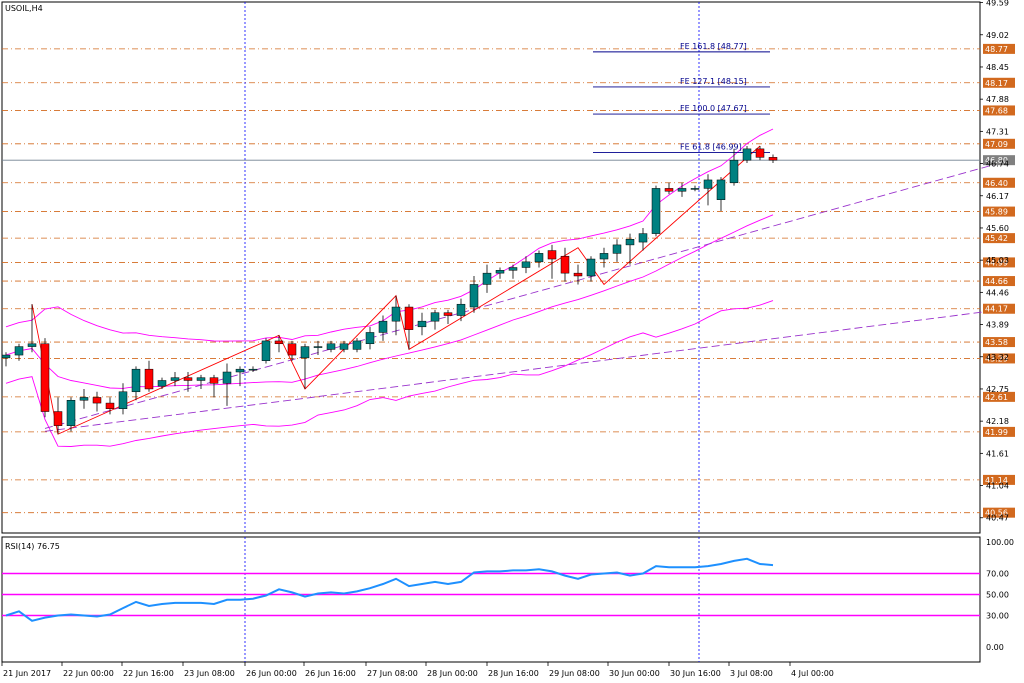 The height and width of the screenshot is (683, 1024). I want to click on level-label: 43.29, so click(996, 358).